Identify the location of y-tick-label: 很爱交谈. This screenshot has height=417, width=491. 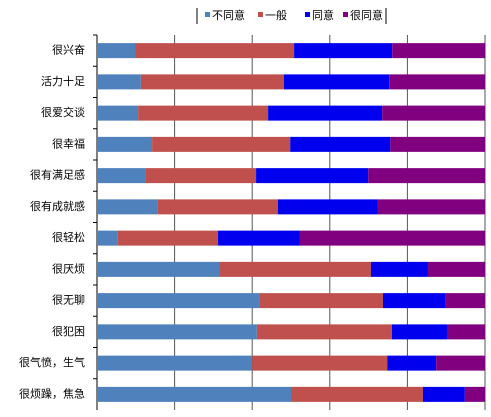
(63, 112).